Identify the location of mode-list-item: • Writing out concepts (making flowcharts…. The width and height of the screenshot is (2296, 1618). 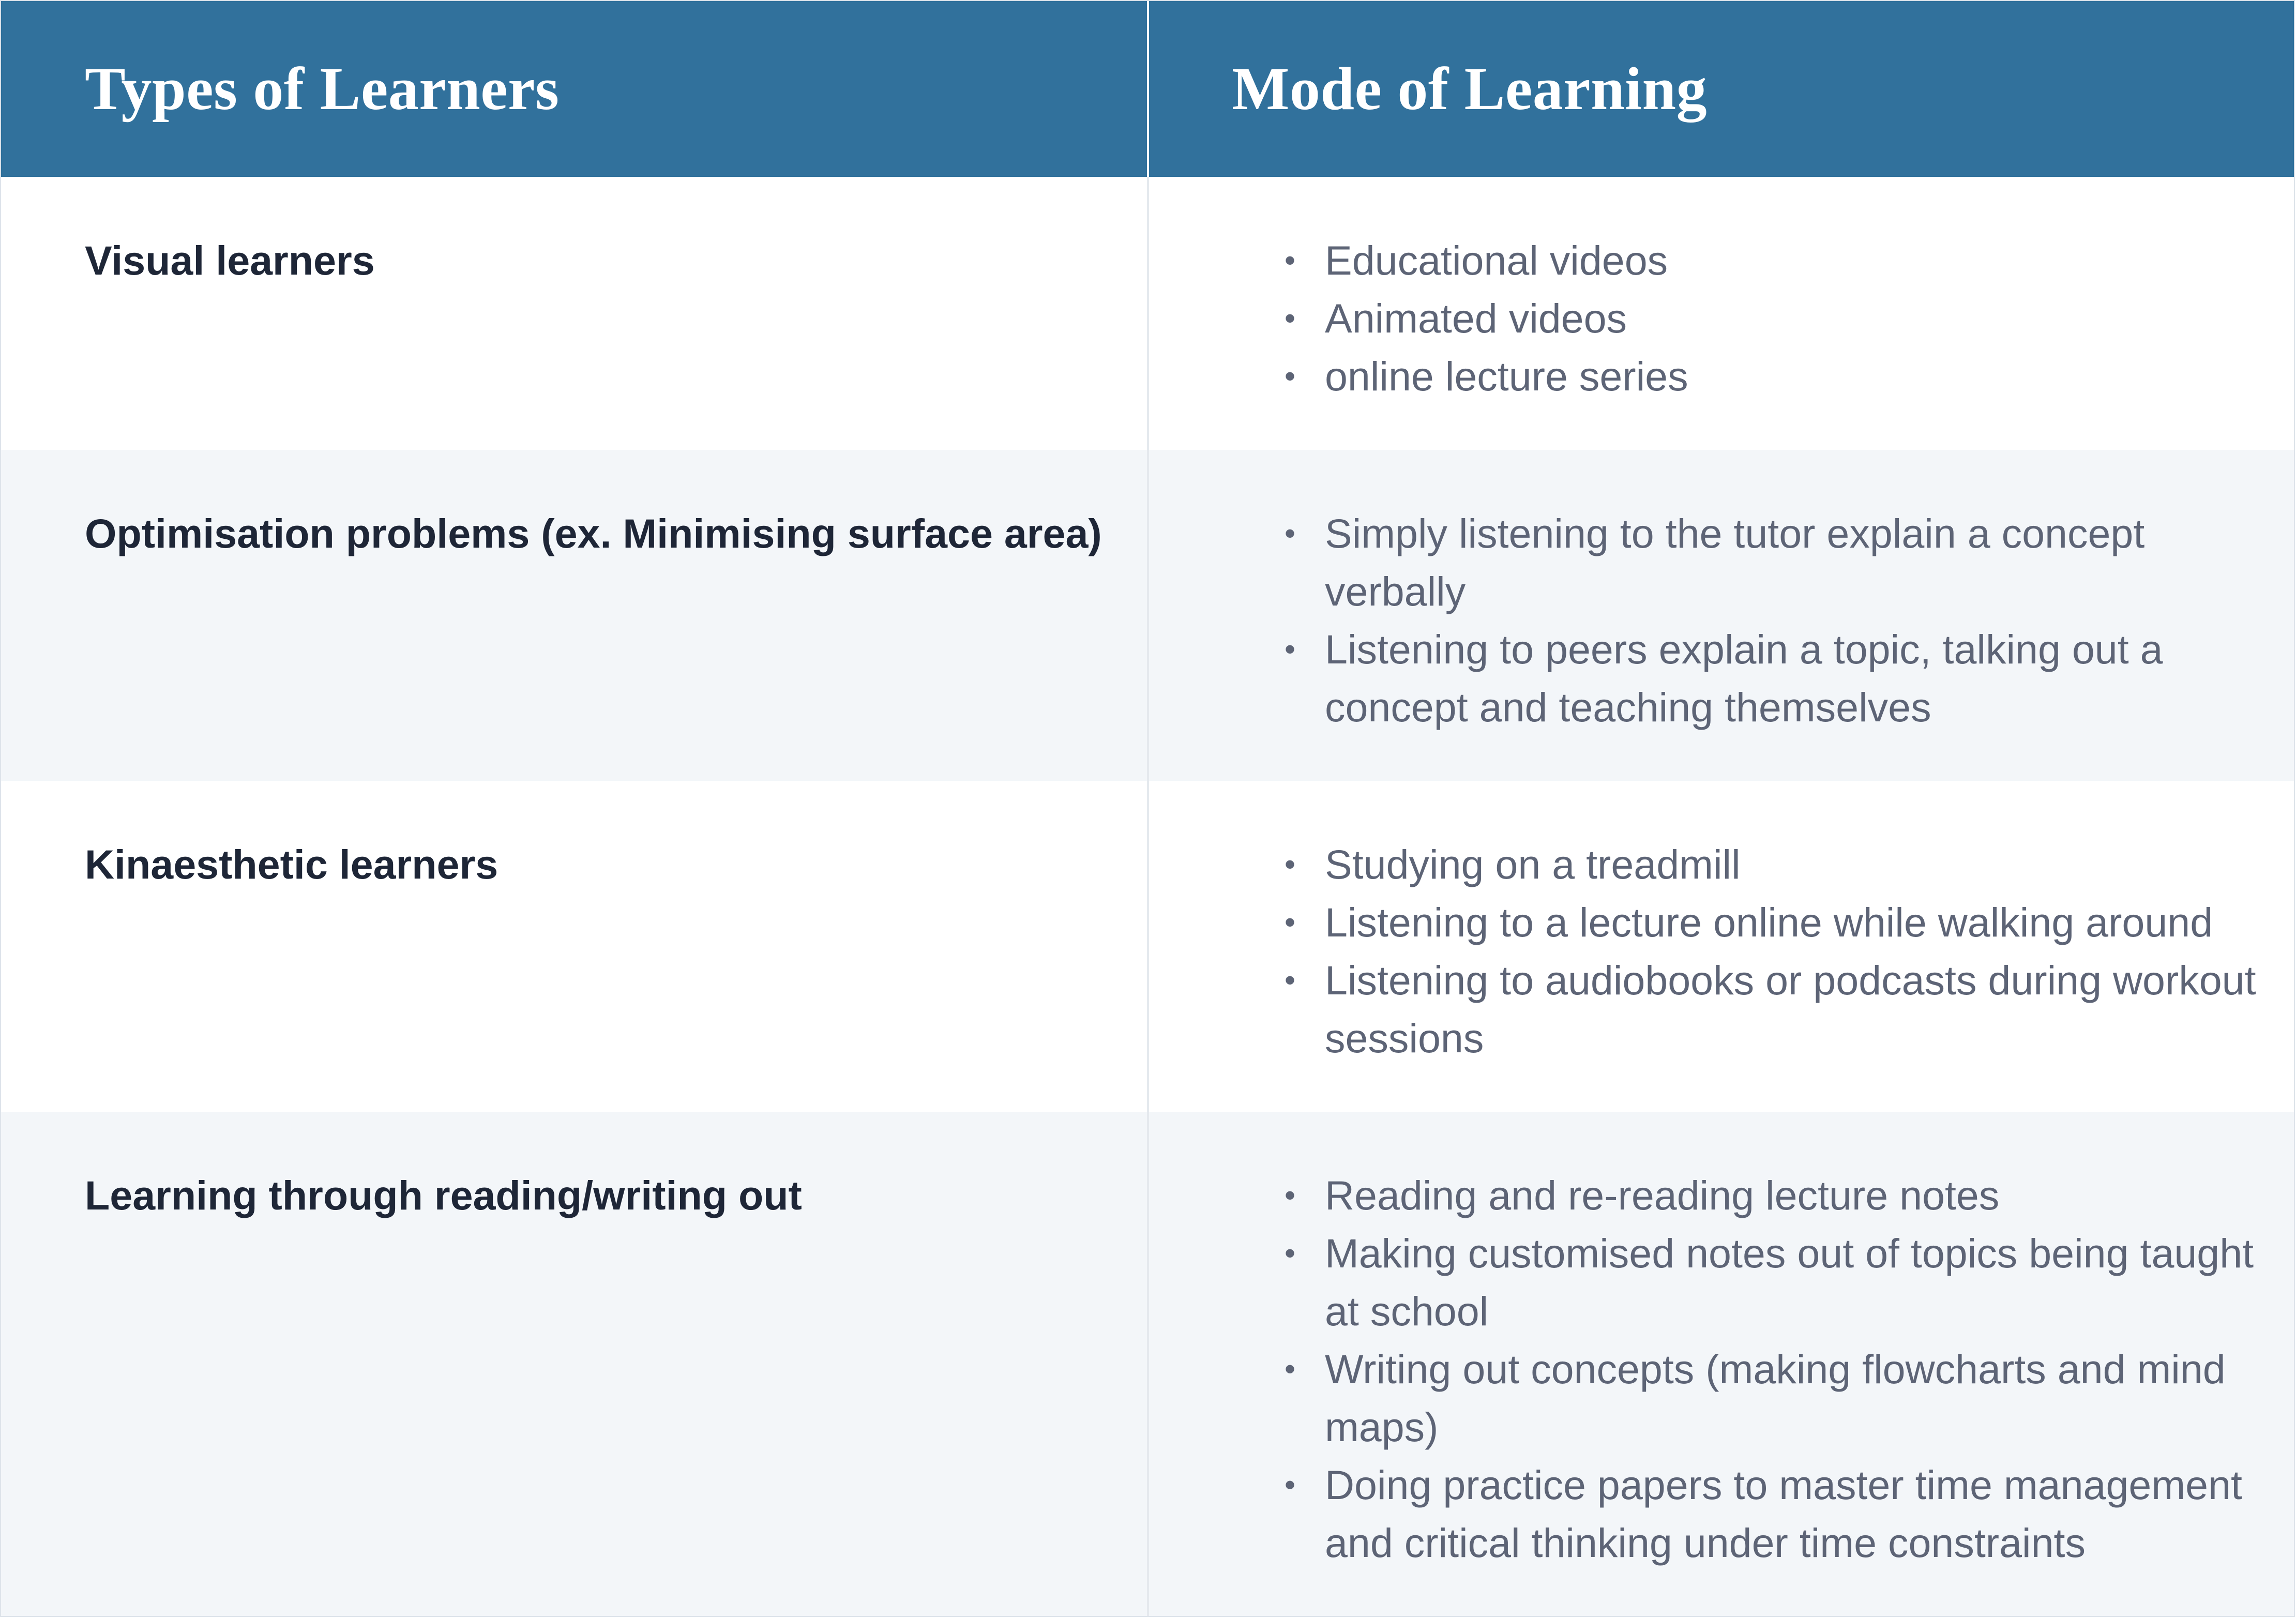
(1722, 1398).